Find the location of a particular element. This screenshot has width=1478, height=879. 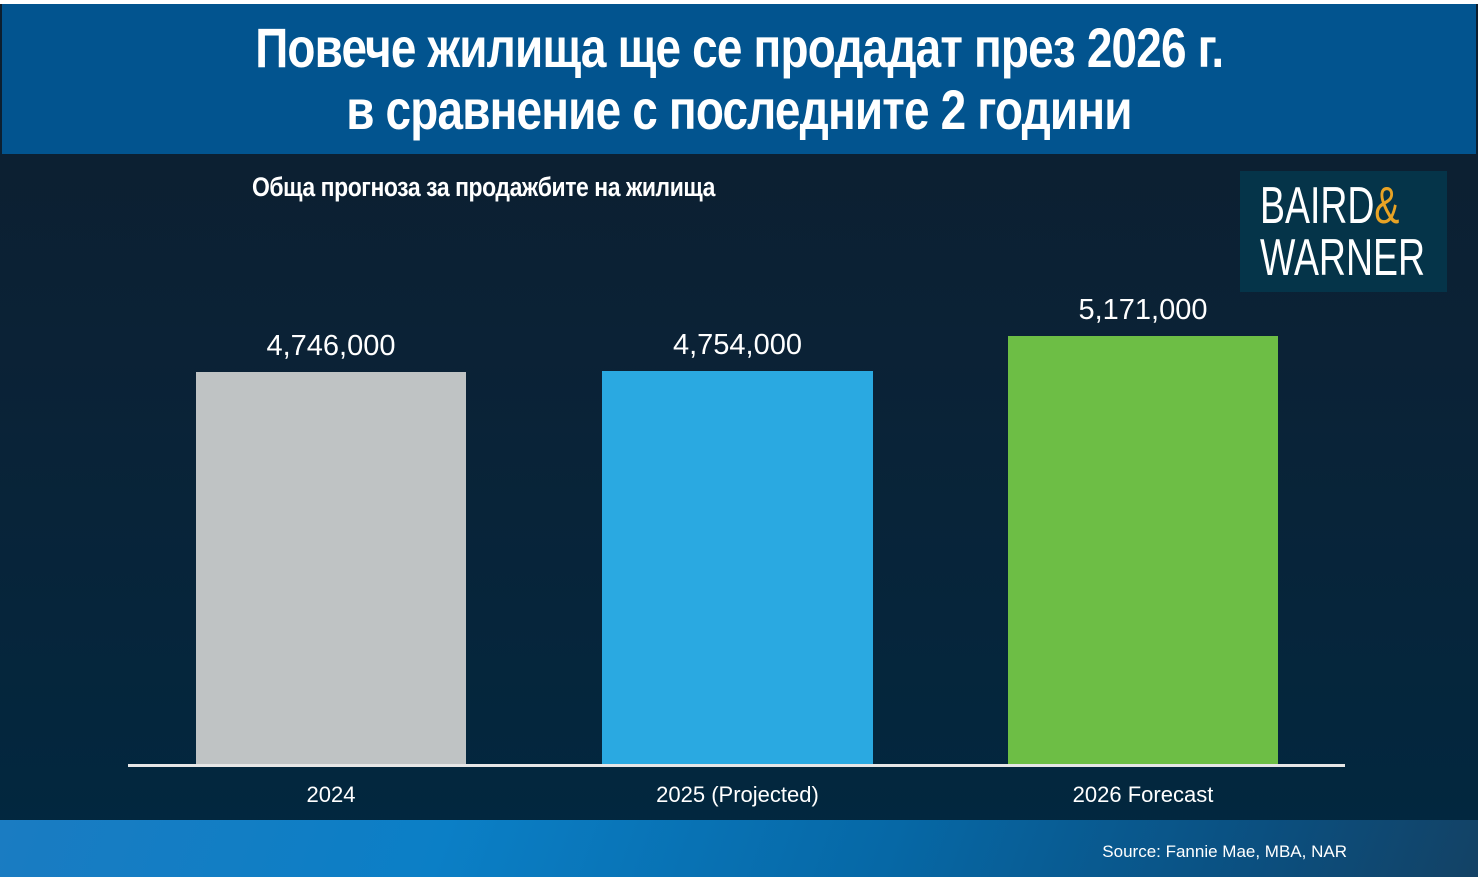

baird-warner-logo: BAIRD& WARNER is located at coordinates (1343, 231).